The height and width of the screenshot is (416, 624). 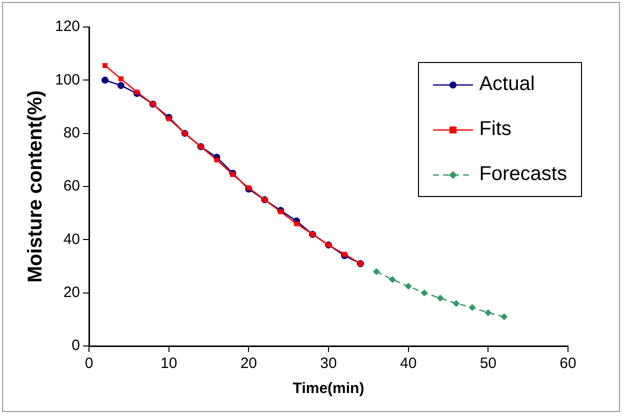 What do you see at coordinates (523, 174) in the screenshot?
I see `legend-label: Forecasts` at bounding box center [523, 174].